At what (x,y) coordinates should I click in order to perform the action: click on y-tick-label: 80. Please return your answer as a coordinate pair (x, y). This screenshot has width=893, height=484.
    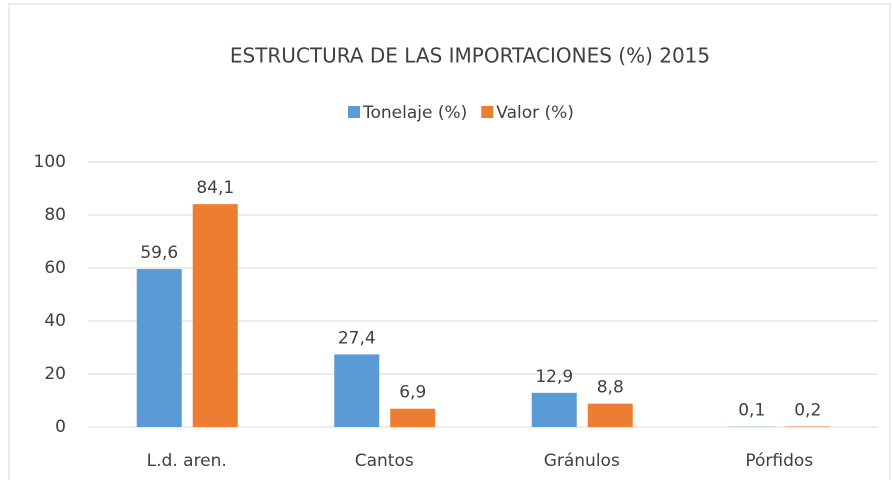
    Looking at the image, I should click on (55, 215).